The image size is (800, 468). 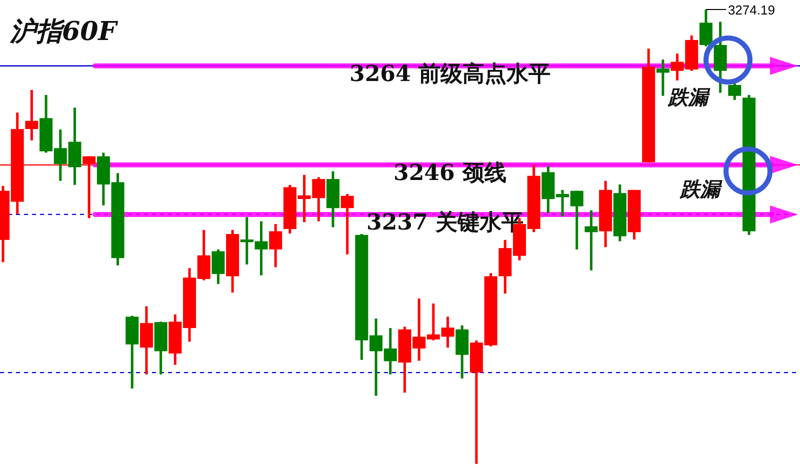 I want to click on ref-line-label: 3246 颈线, so click(x=450, y=173).